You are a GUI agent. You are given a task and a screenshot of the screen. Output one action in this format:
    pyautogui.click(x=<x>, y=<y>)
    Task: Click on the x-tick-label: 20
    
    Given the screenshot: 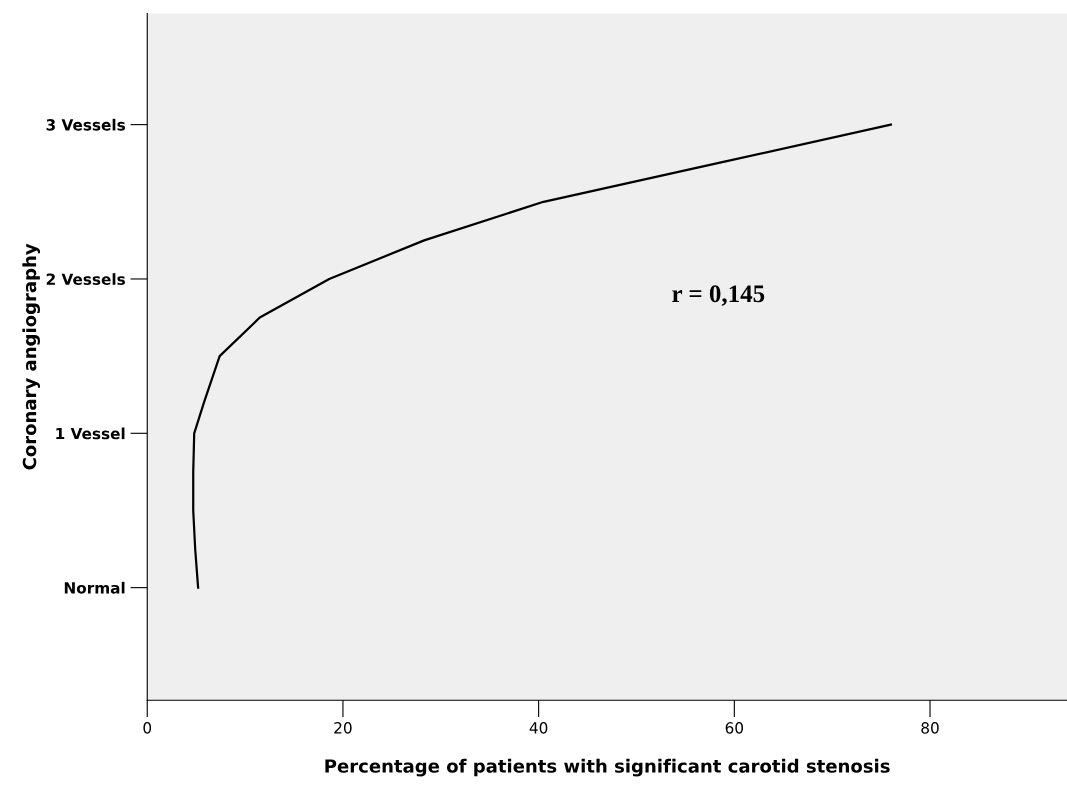 What is the action you would take?
    pyautogui.click(x=343, y=728)
    